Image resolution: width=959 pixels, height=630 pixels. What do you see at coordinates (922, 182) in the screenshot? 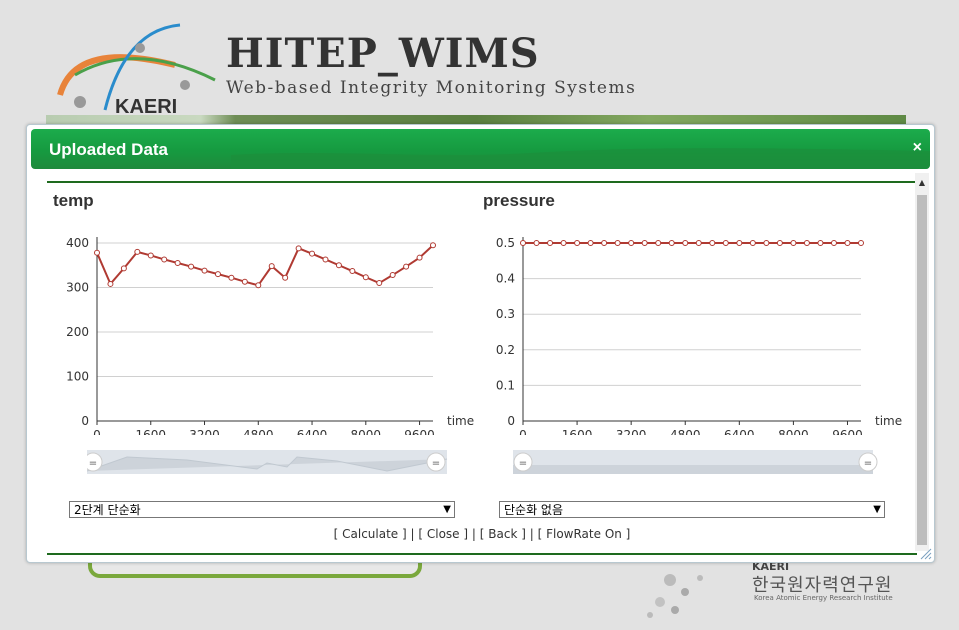
I see `scroll-up-icon: ▲` at bounding box center [922, 182].